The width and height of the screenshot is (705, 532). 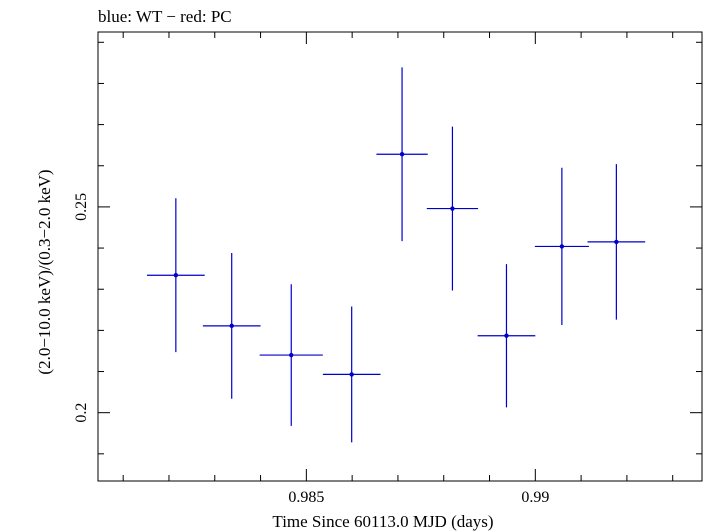 What do you see at coordinates (535, 497) in the screenshot?
I see `x-tick-label: 0.99` at bounding box center [535, 497].